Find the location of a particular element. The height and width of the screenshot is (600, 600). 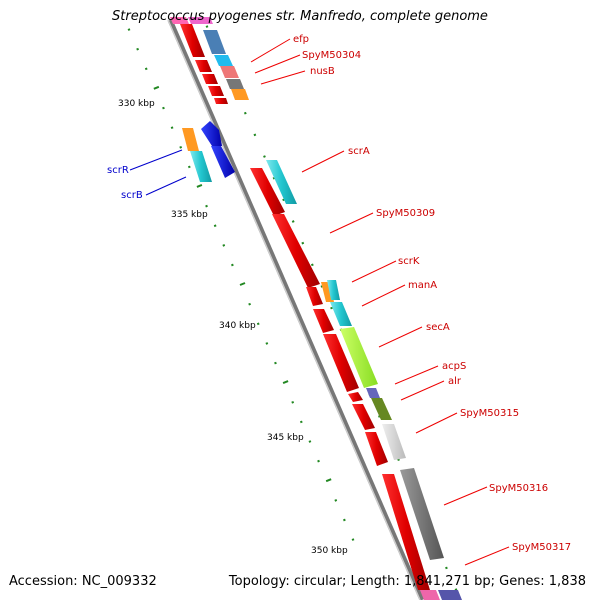

gene-label-spym50304: SpyM50304 is located at coordinates (331, 55).